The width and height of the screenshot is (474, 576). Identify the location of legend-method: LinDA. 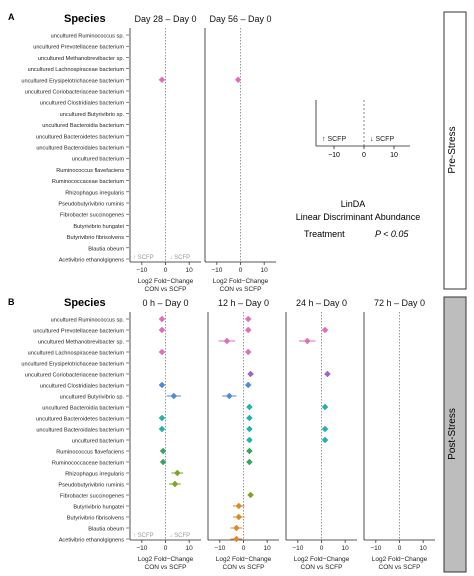
(353, 204).